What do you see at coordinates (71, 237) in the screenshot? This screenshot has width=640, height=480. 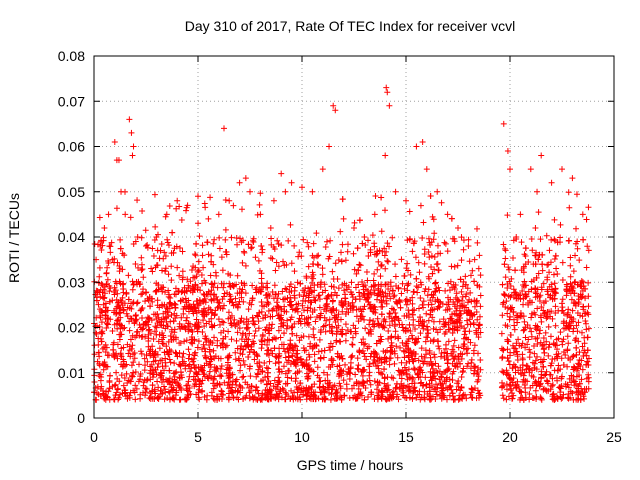 I see `y-tick-label: 0.04` at bounding box center [71, 237].